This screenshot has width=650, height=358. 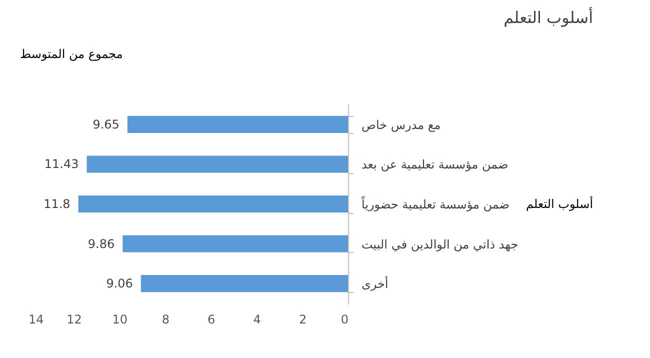 What do you see at coordinates (106, 124) in the screenshot?
I see `data-label: 9.65` at bounding box center [106, 124].